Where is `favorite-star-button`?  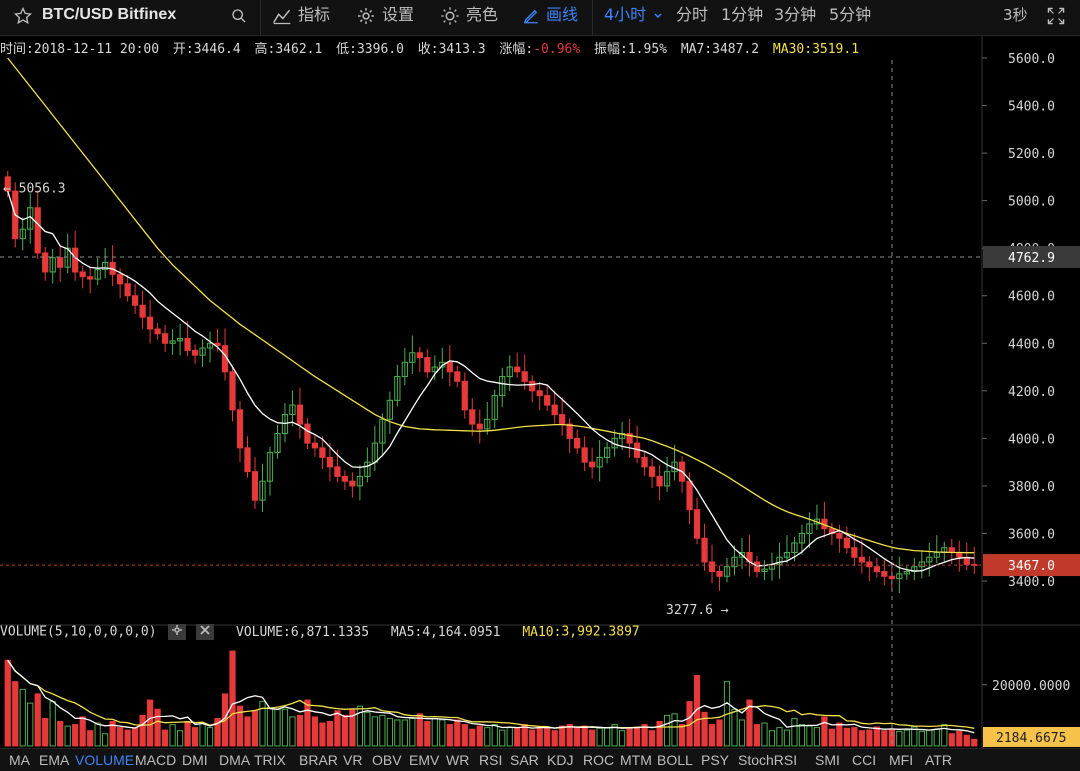
favorite-star-button is located at coordinates (26, 18).